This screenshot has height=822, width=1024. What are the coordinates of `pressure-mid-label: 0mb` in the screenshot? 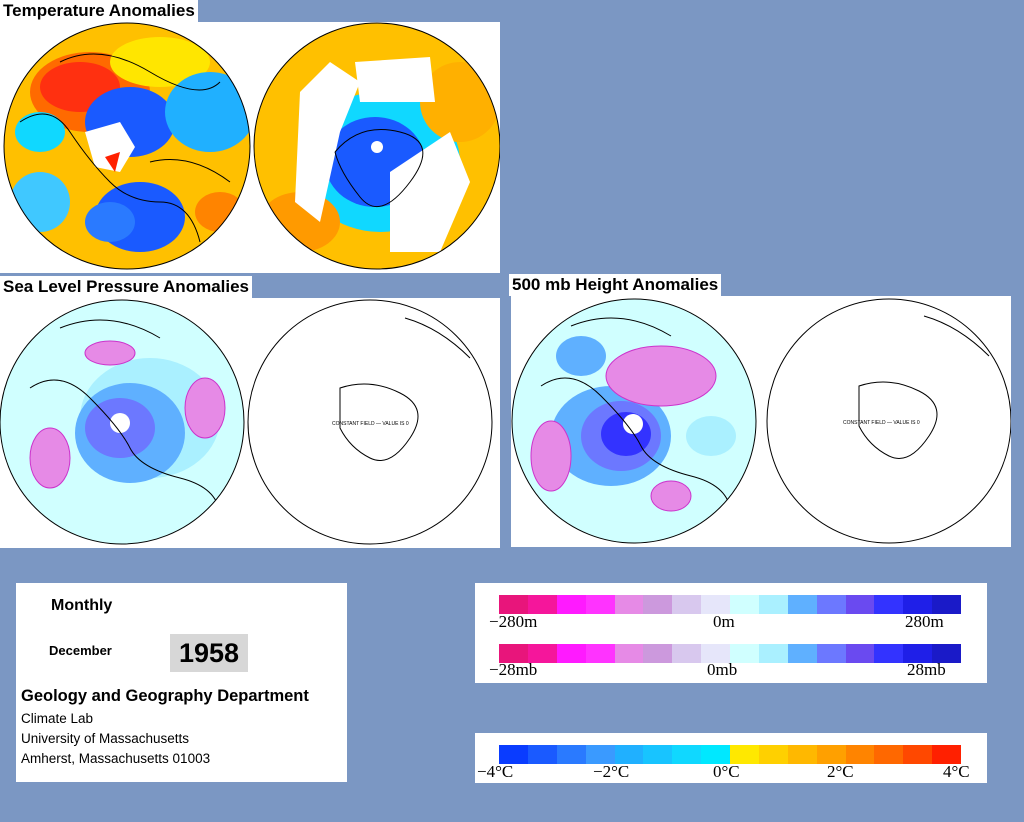 It's located at (722, 669).